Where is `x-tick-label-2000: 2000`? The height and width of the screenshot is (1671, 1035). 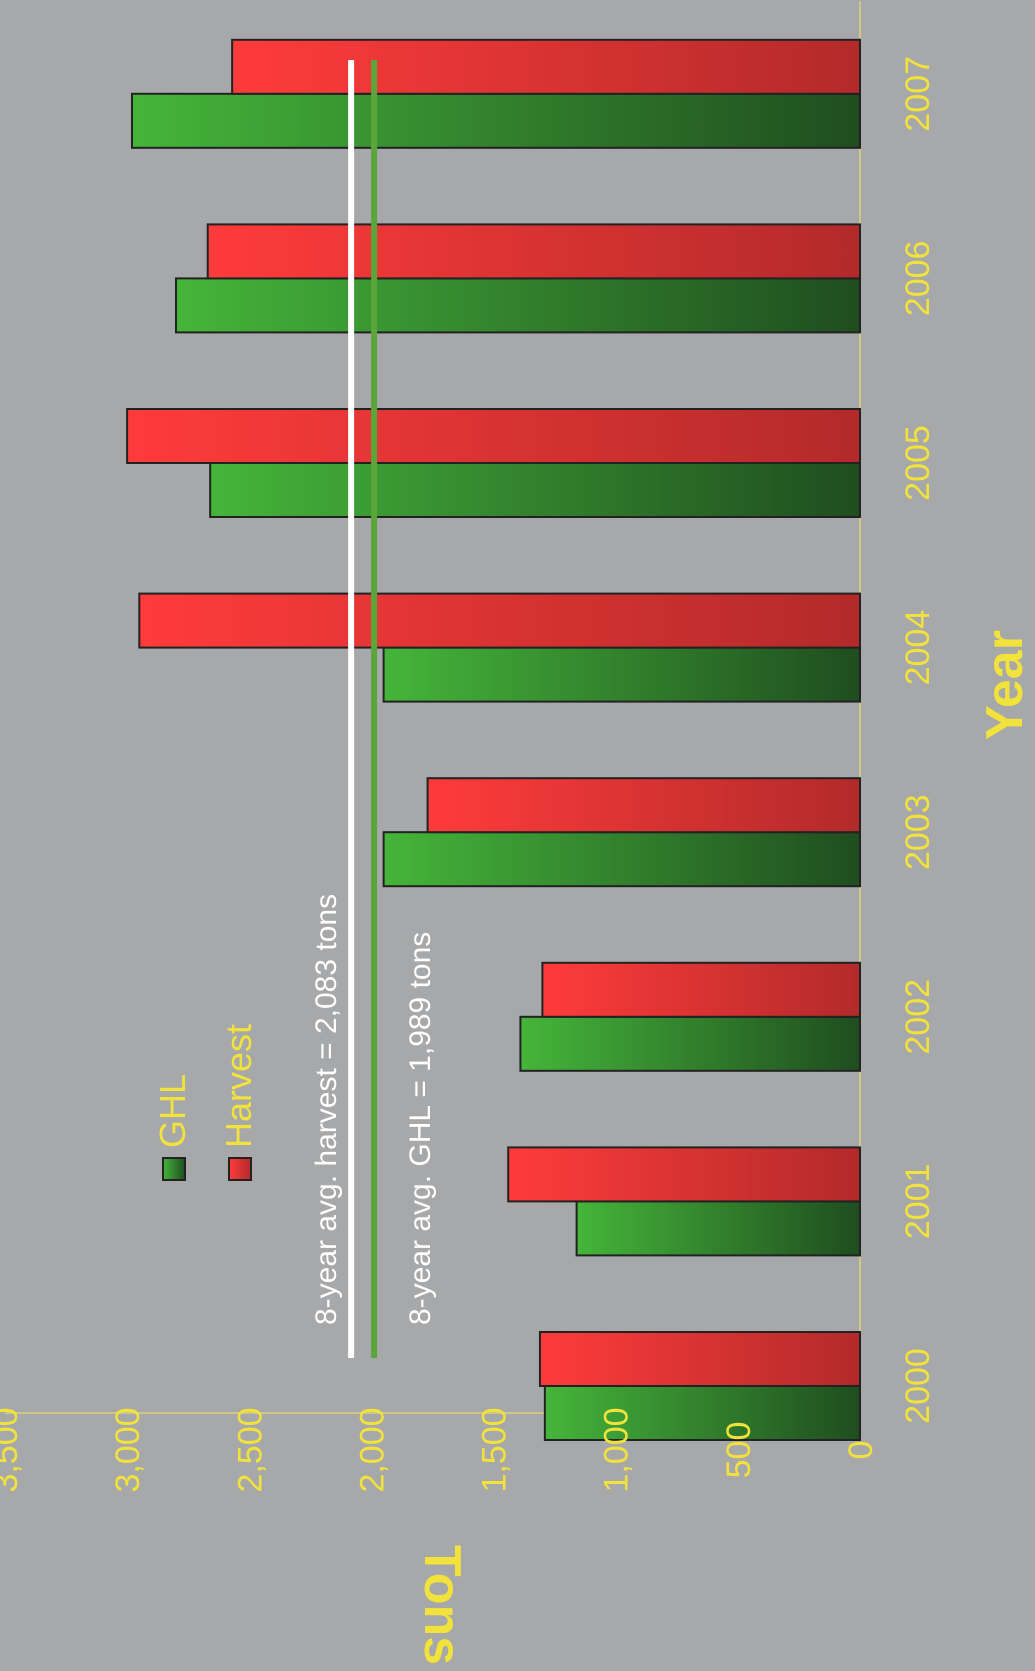 x-tick-label-2000: 2000 is located at coordinates (918, 1386).